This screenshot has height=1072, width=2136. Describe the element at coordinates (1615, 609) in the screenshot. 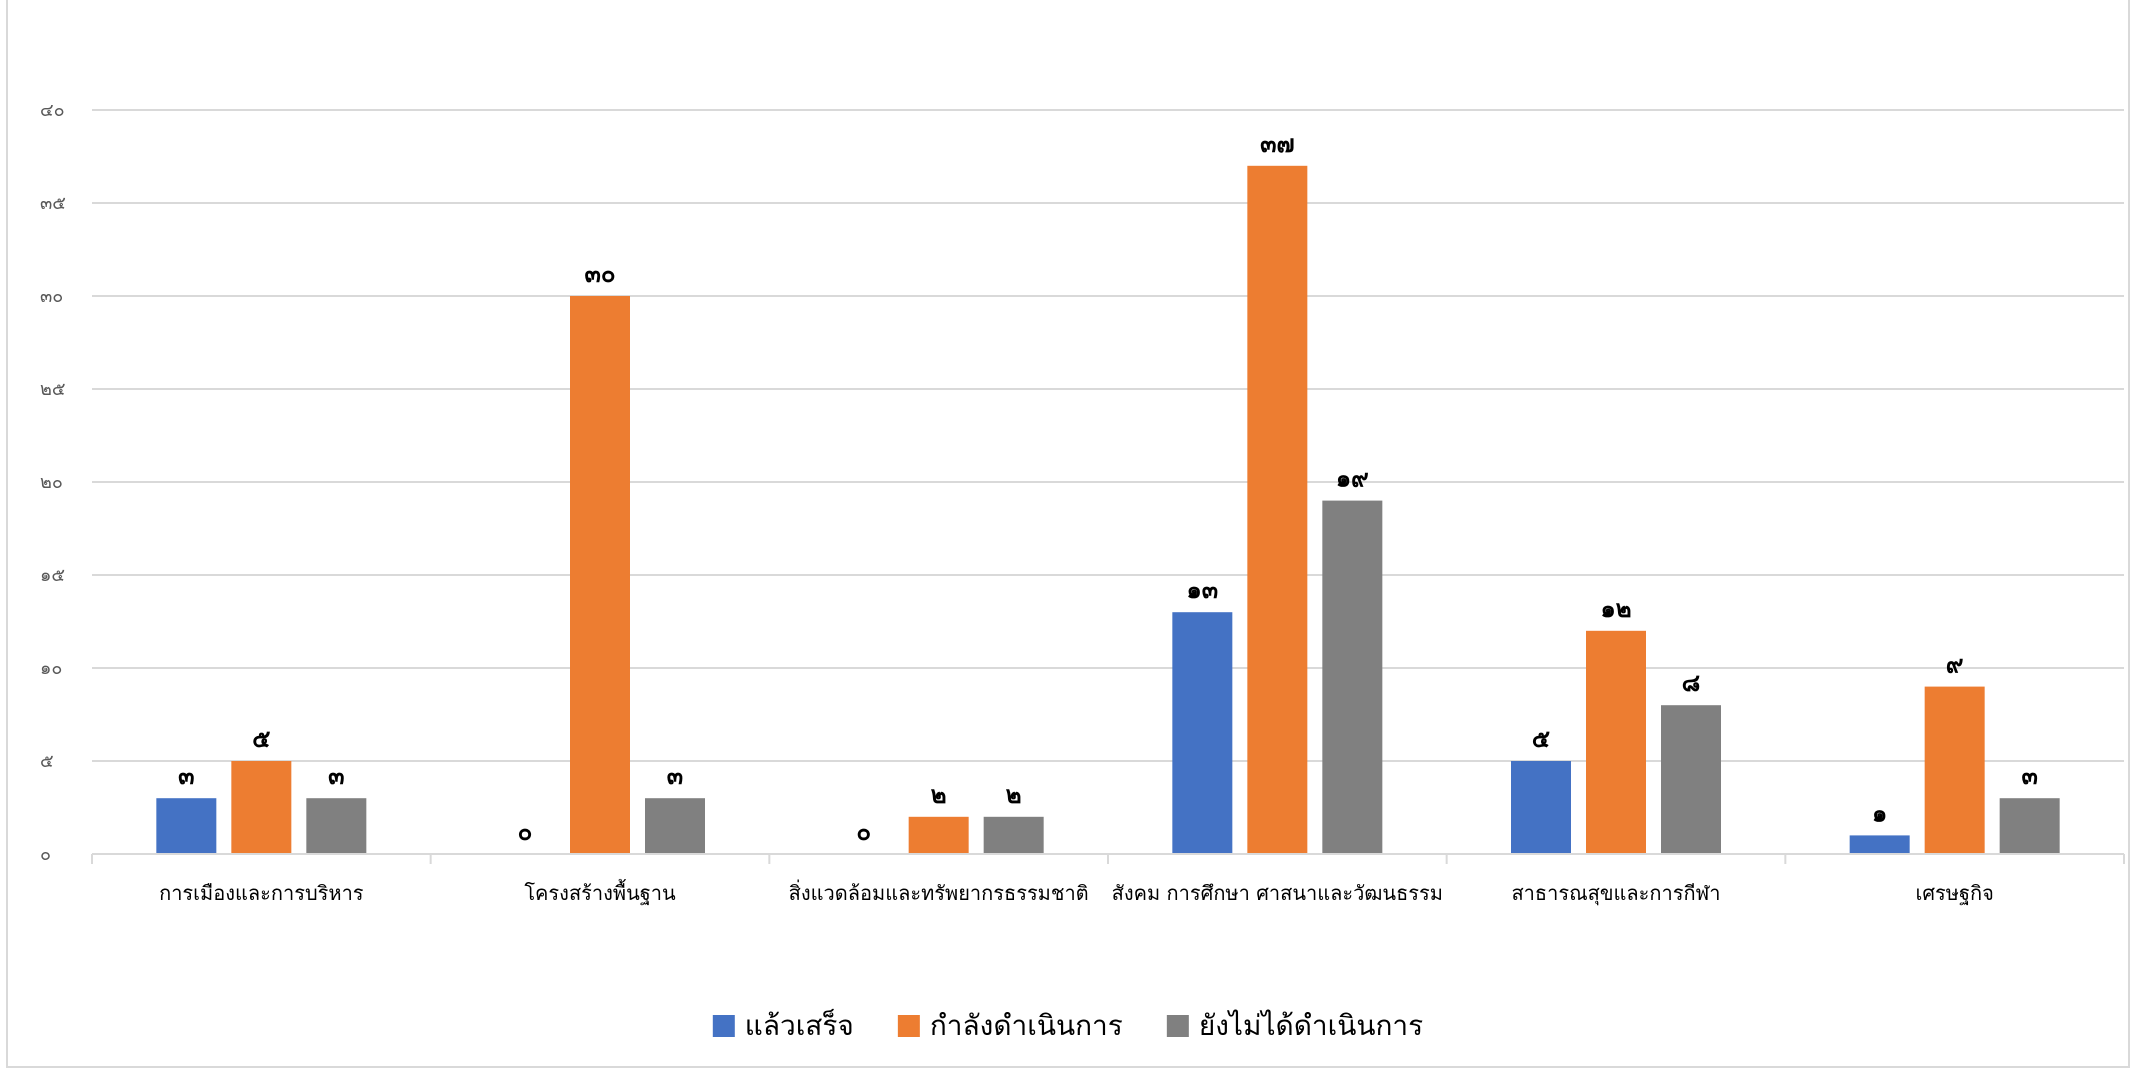

I see `data-label: ๑๒` at that location.